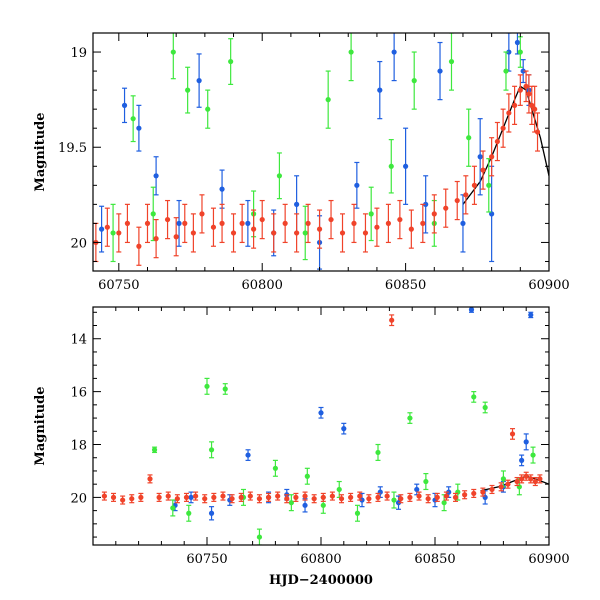  What do you see at coordinates (405, 285) in the screenshot?
I see `x-tick-label: 60850` at bounding box center [405, 285].